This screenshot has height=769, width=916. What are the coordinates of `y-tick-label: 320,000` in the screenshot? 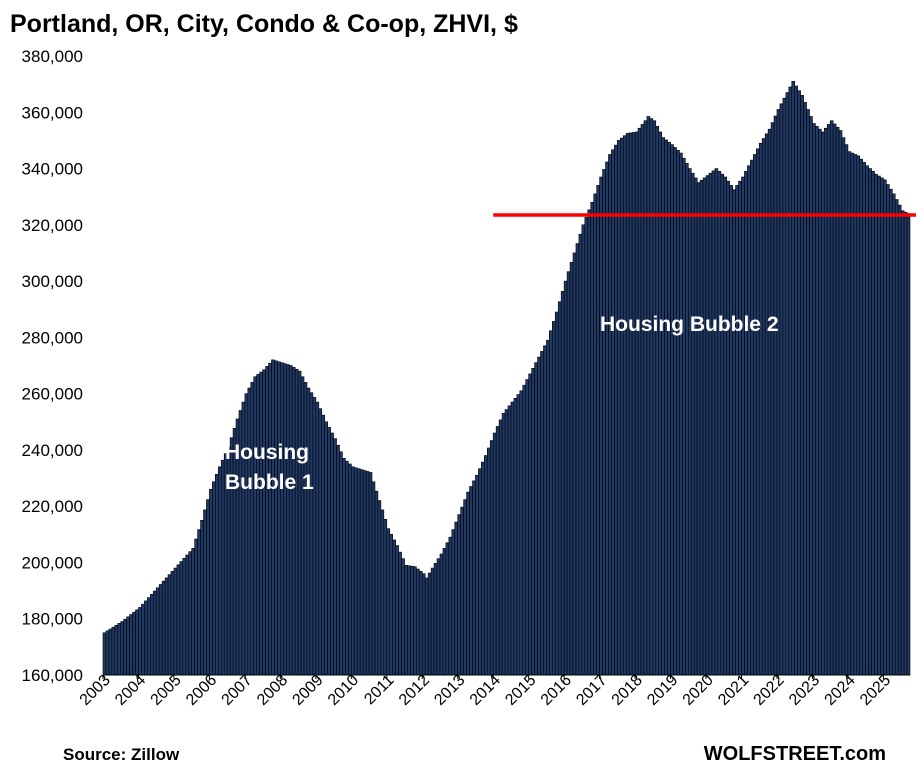 It's located at (52, 225).